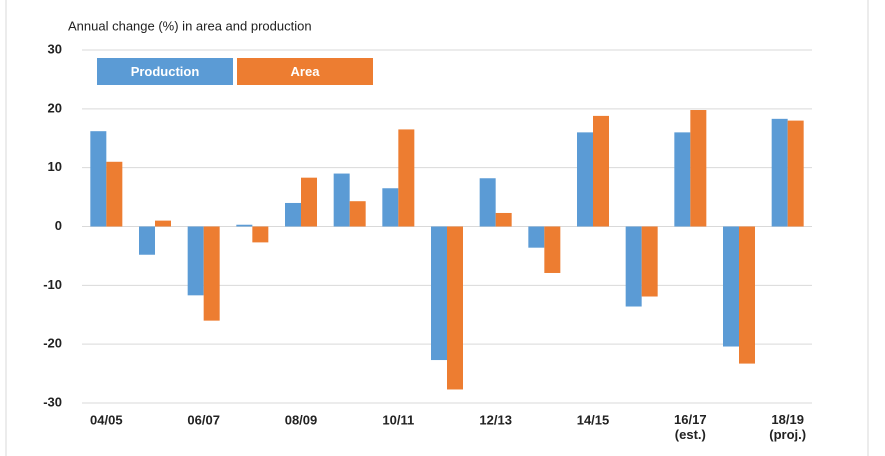 This screenshot has width=885, height=456. I want to click on y-tick-label: -20, so click(52, 343).